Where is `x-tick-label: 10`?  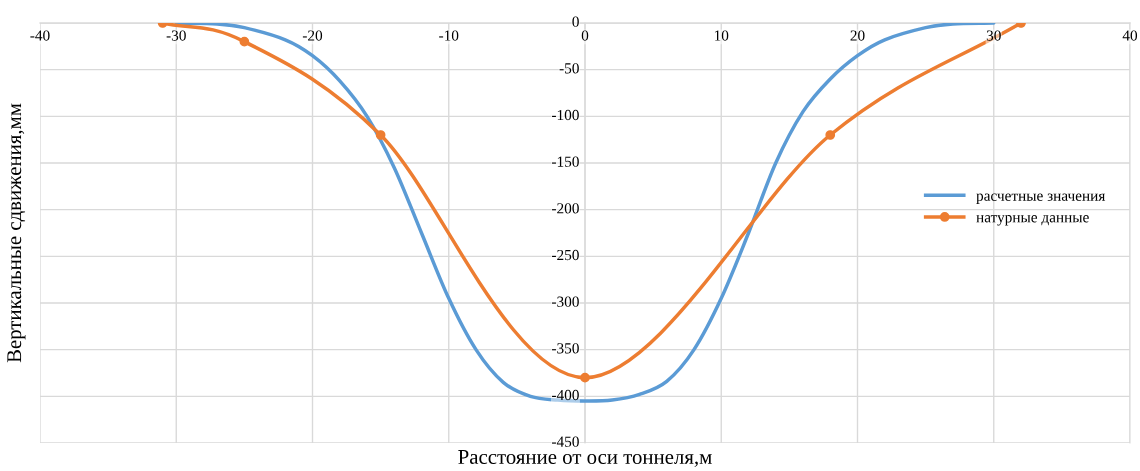 x-tick-label: 10 is located at coordinates (721, 35).